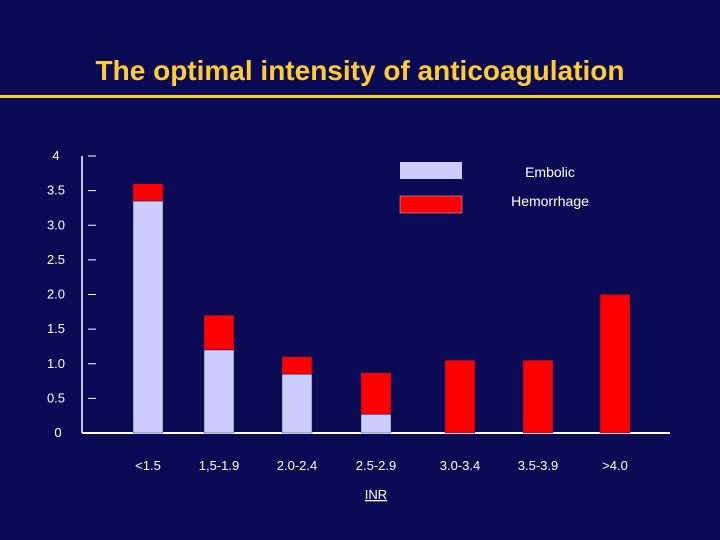 The height and width of the screenshot is (540, 720). What do you see at coordinates (431, 170) in the screenshot?
I see `legend-swatch-embolic` at bounding box center [431, 170].